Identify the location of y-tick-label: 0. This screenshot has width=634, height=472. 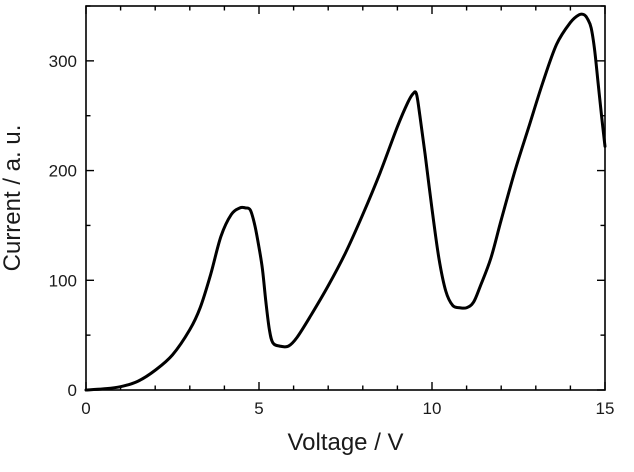
(72, 390).